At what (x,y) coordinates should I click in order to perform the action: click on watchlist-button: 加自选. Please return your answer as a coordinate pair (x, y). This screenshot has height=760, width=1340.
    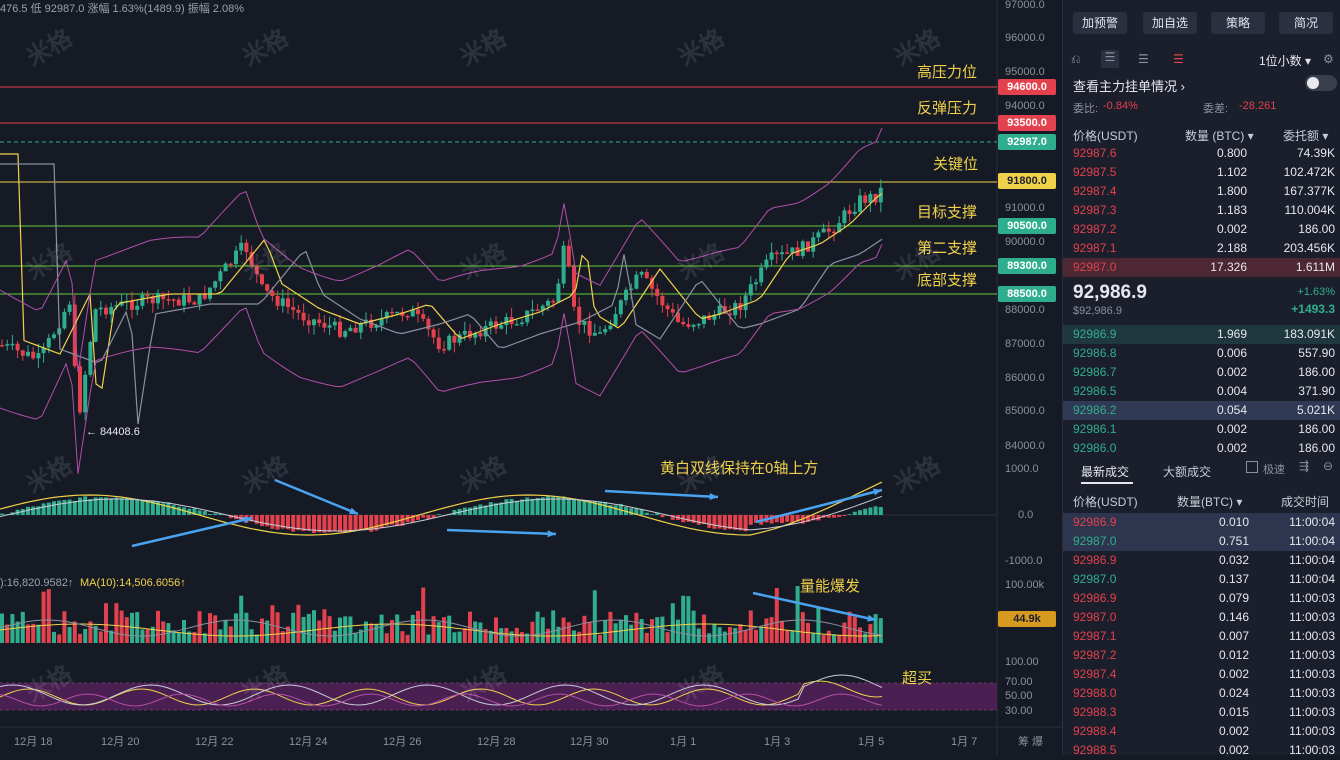
    Looking at the image, I should click on (1170, 23).